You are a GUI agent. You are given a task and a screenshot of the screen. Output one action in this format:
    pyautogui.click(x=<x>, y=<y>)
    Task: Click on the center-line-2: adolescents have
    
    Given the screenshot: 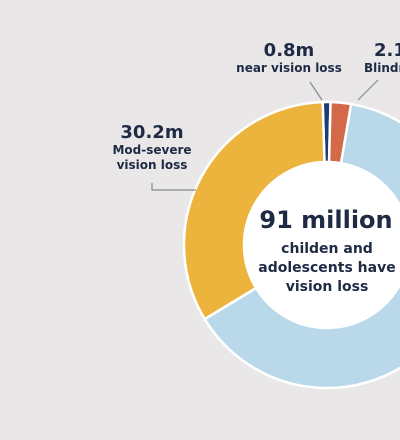 What is the action you would take?
    pyautogui.click(x=326, y=268)
    